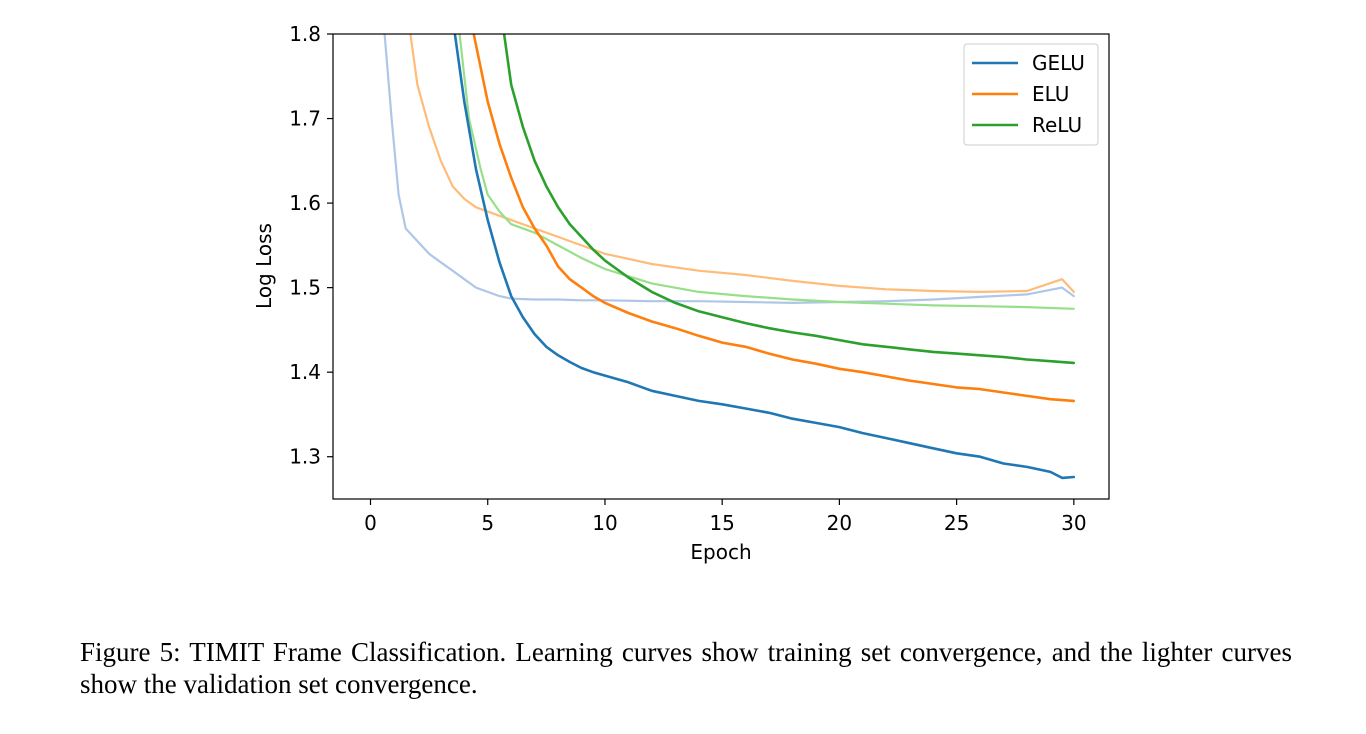 The image size is (1366, 734). What do you see at coordinates (305, 119) in the screenshot?
I see `y-tick-label: 1.7` at bounding box center [305, 119].